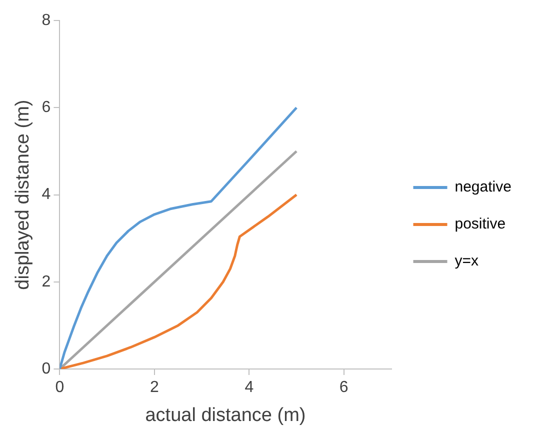 The width and height of the screenshot is (547, 439). What do you see at coordinates (225, 415) in the screenshot?
I see `x-axis-title: actual distance (m)` at bounding box center [225, 415].